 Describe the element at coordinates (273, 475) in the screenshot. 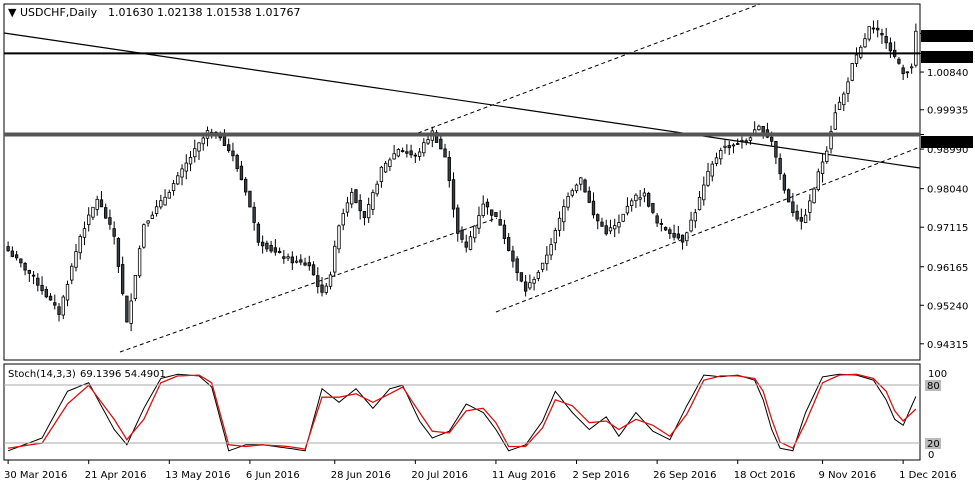

I see `time-tick-label: 6 Jun 2016` at that location.